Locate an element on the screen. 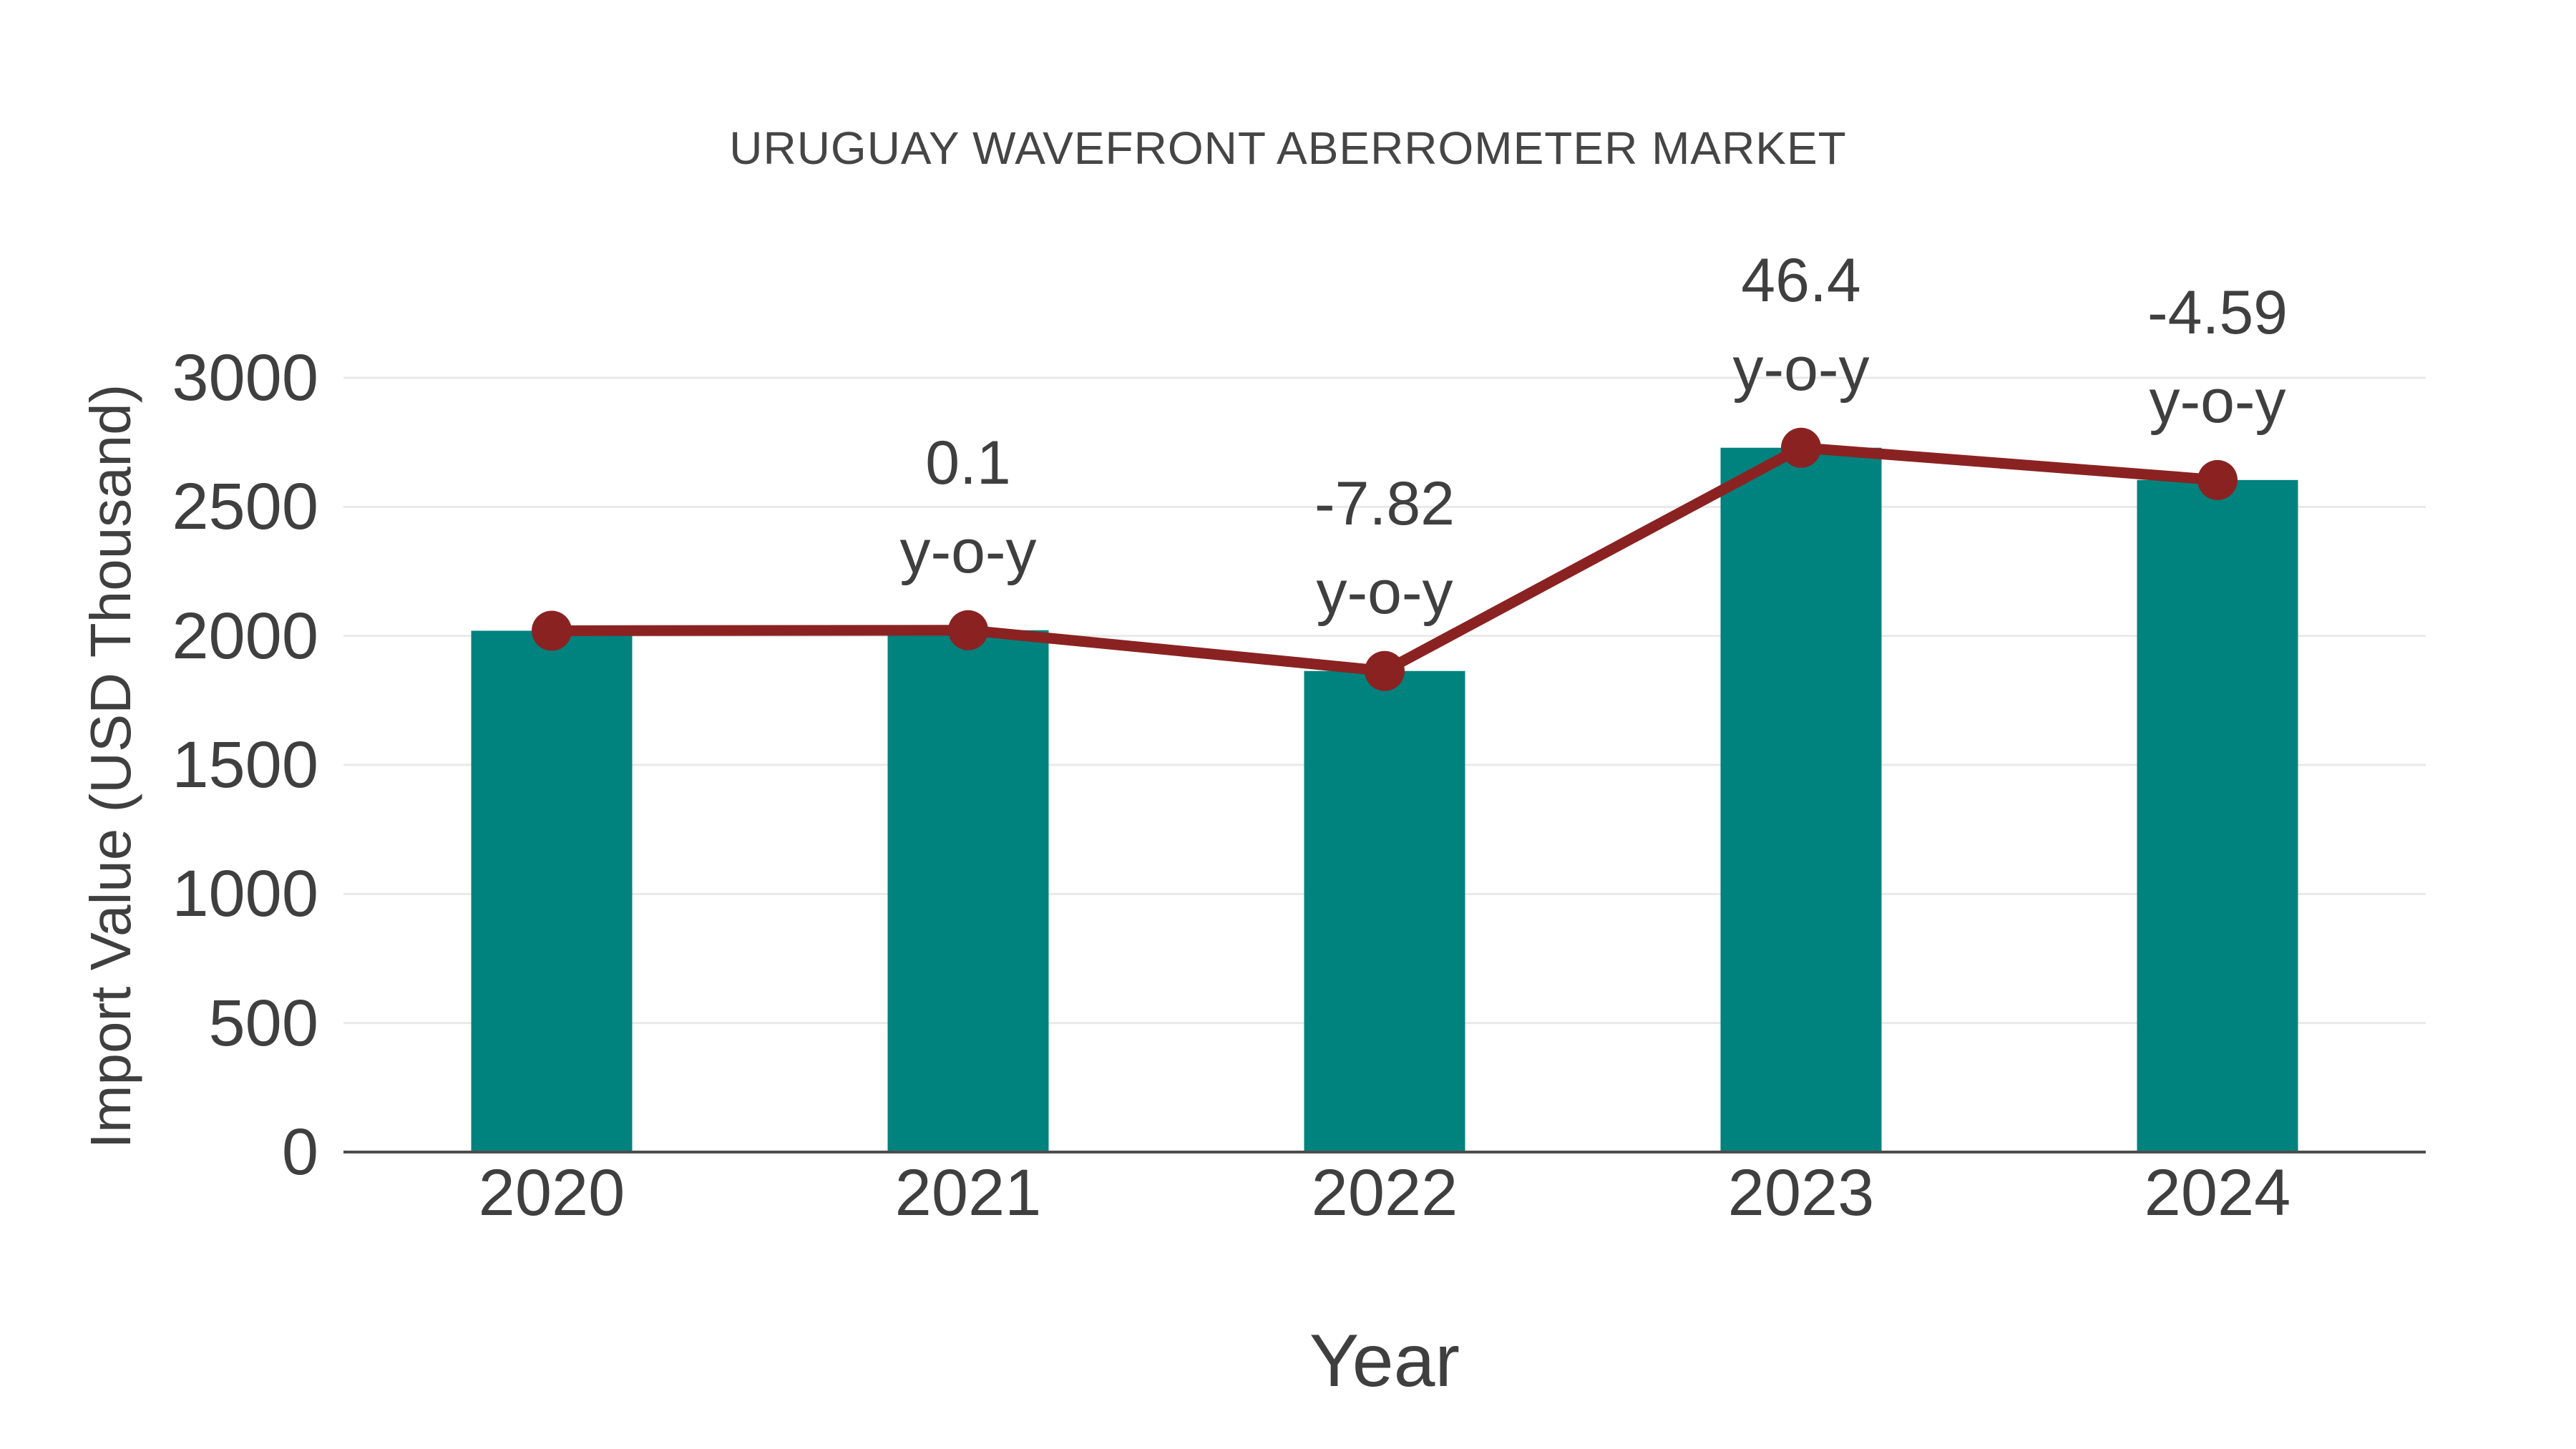 This screenshot has width=2576, height=1449. bar-2022 is located at coordinates (1384, 911).